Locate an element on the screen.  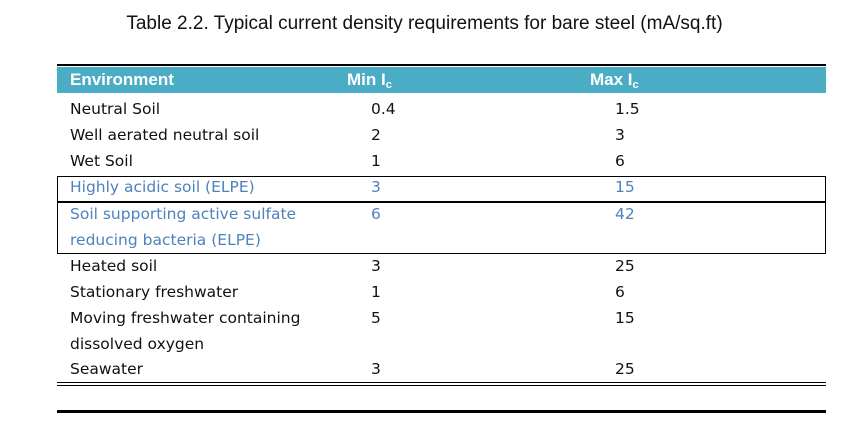
cell-environment: Well aerated neutral soil is located at coordinates (165, 135).